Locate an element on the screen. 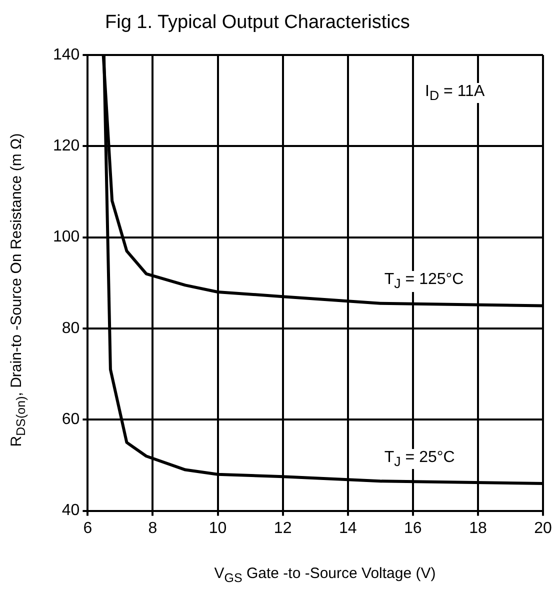 This screenshot has width=557, height=596. y-tick-label: 80 is located at coordinates (71, 328).